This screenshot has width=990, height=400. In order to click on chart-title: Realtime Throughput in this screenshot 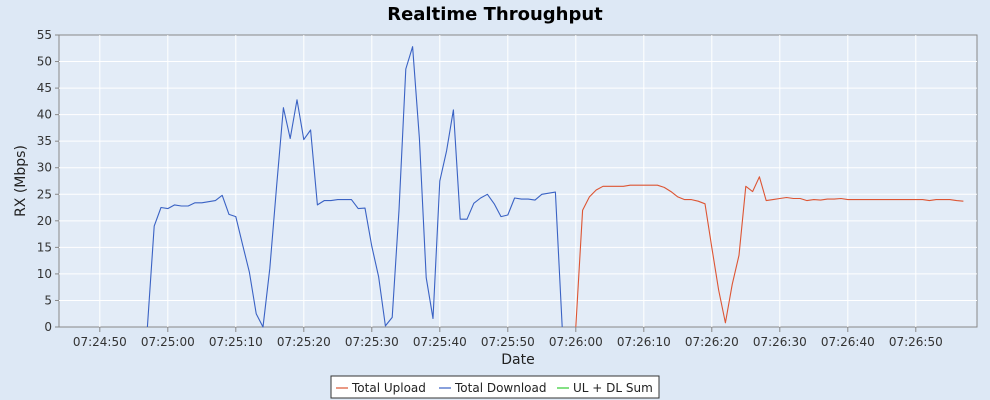, I will do `click(495, 14)`.